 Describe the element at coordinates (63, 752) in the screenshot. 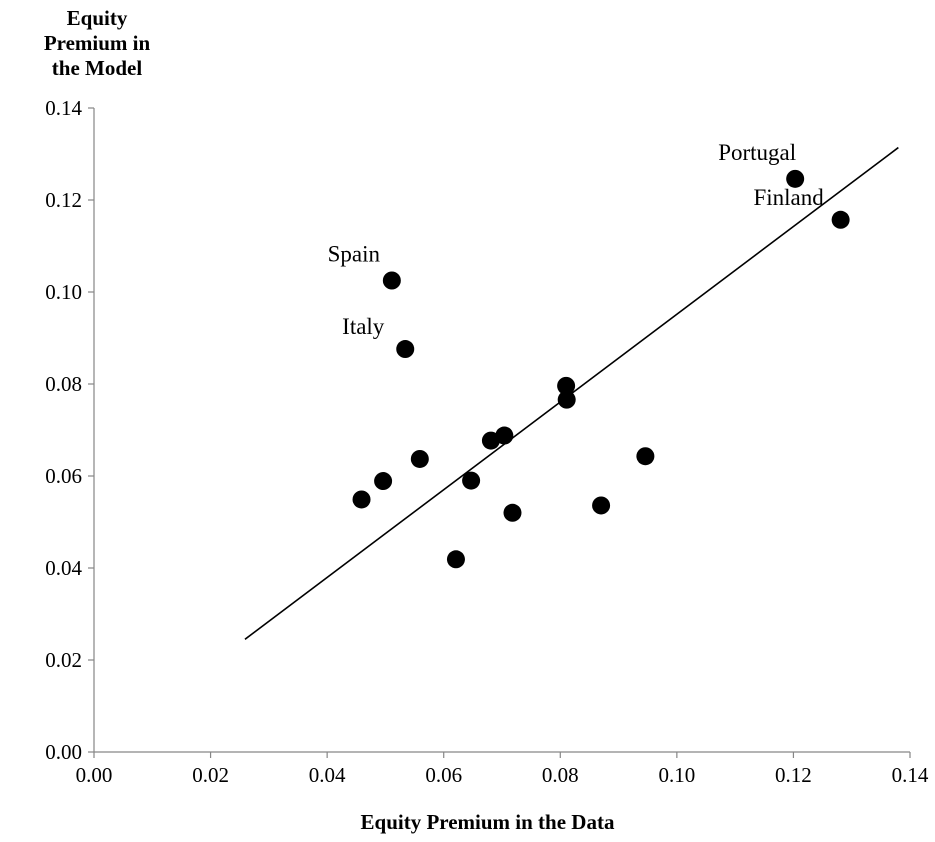

I see `y-tick-label: 0.00` at that location.